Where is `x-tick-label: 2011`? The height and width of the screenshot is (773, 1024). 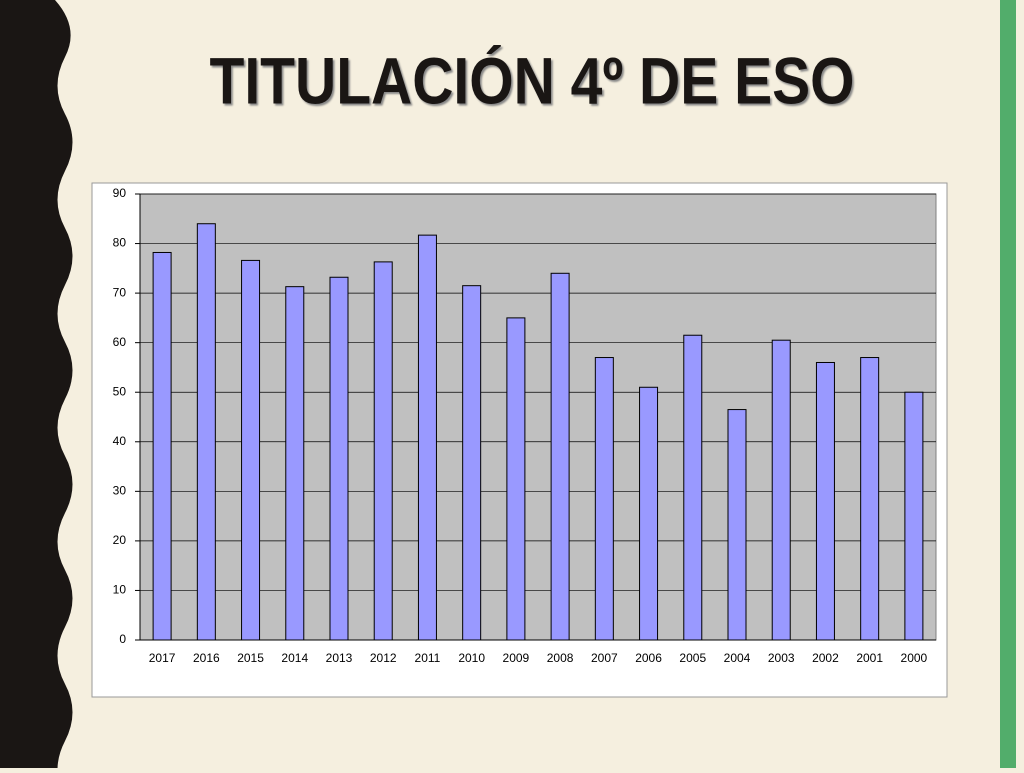 x-tick-label: 2011 is located at coordinates (428, 658).